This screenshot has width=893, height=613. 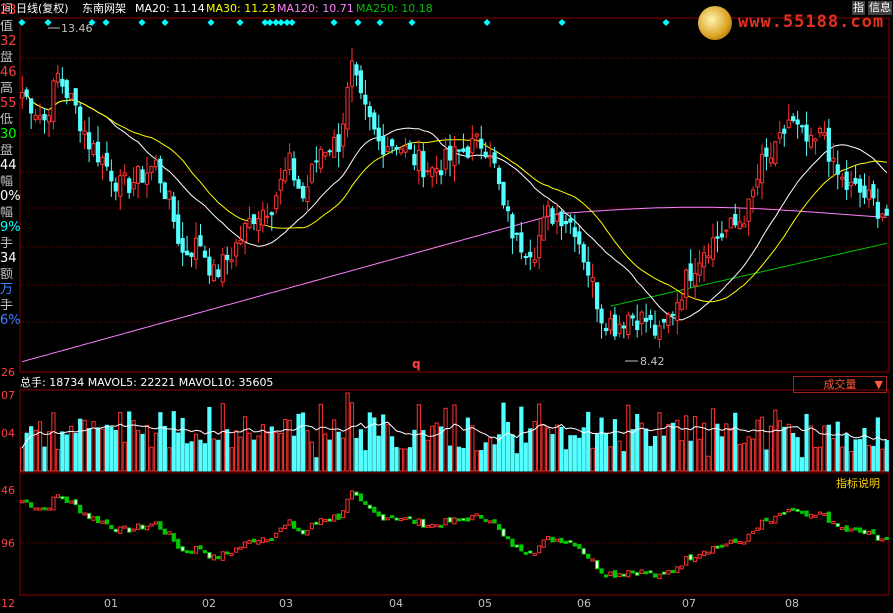 I want to click on watermark-url: www.55188.com, so click(x=811, y=22).